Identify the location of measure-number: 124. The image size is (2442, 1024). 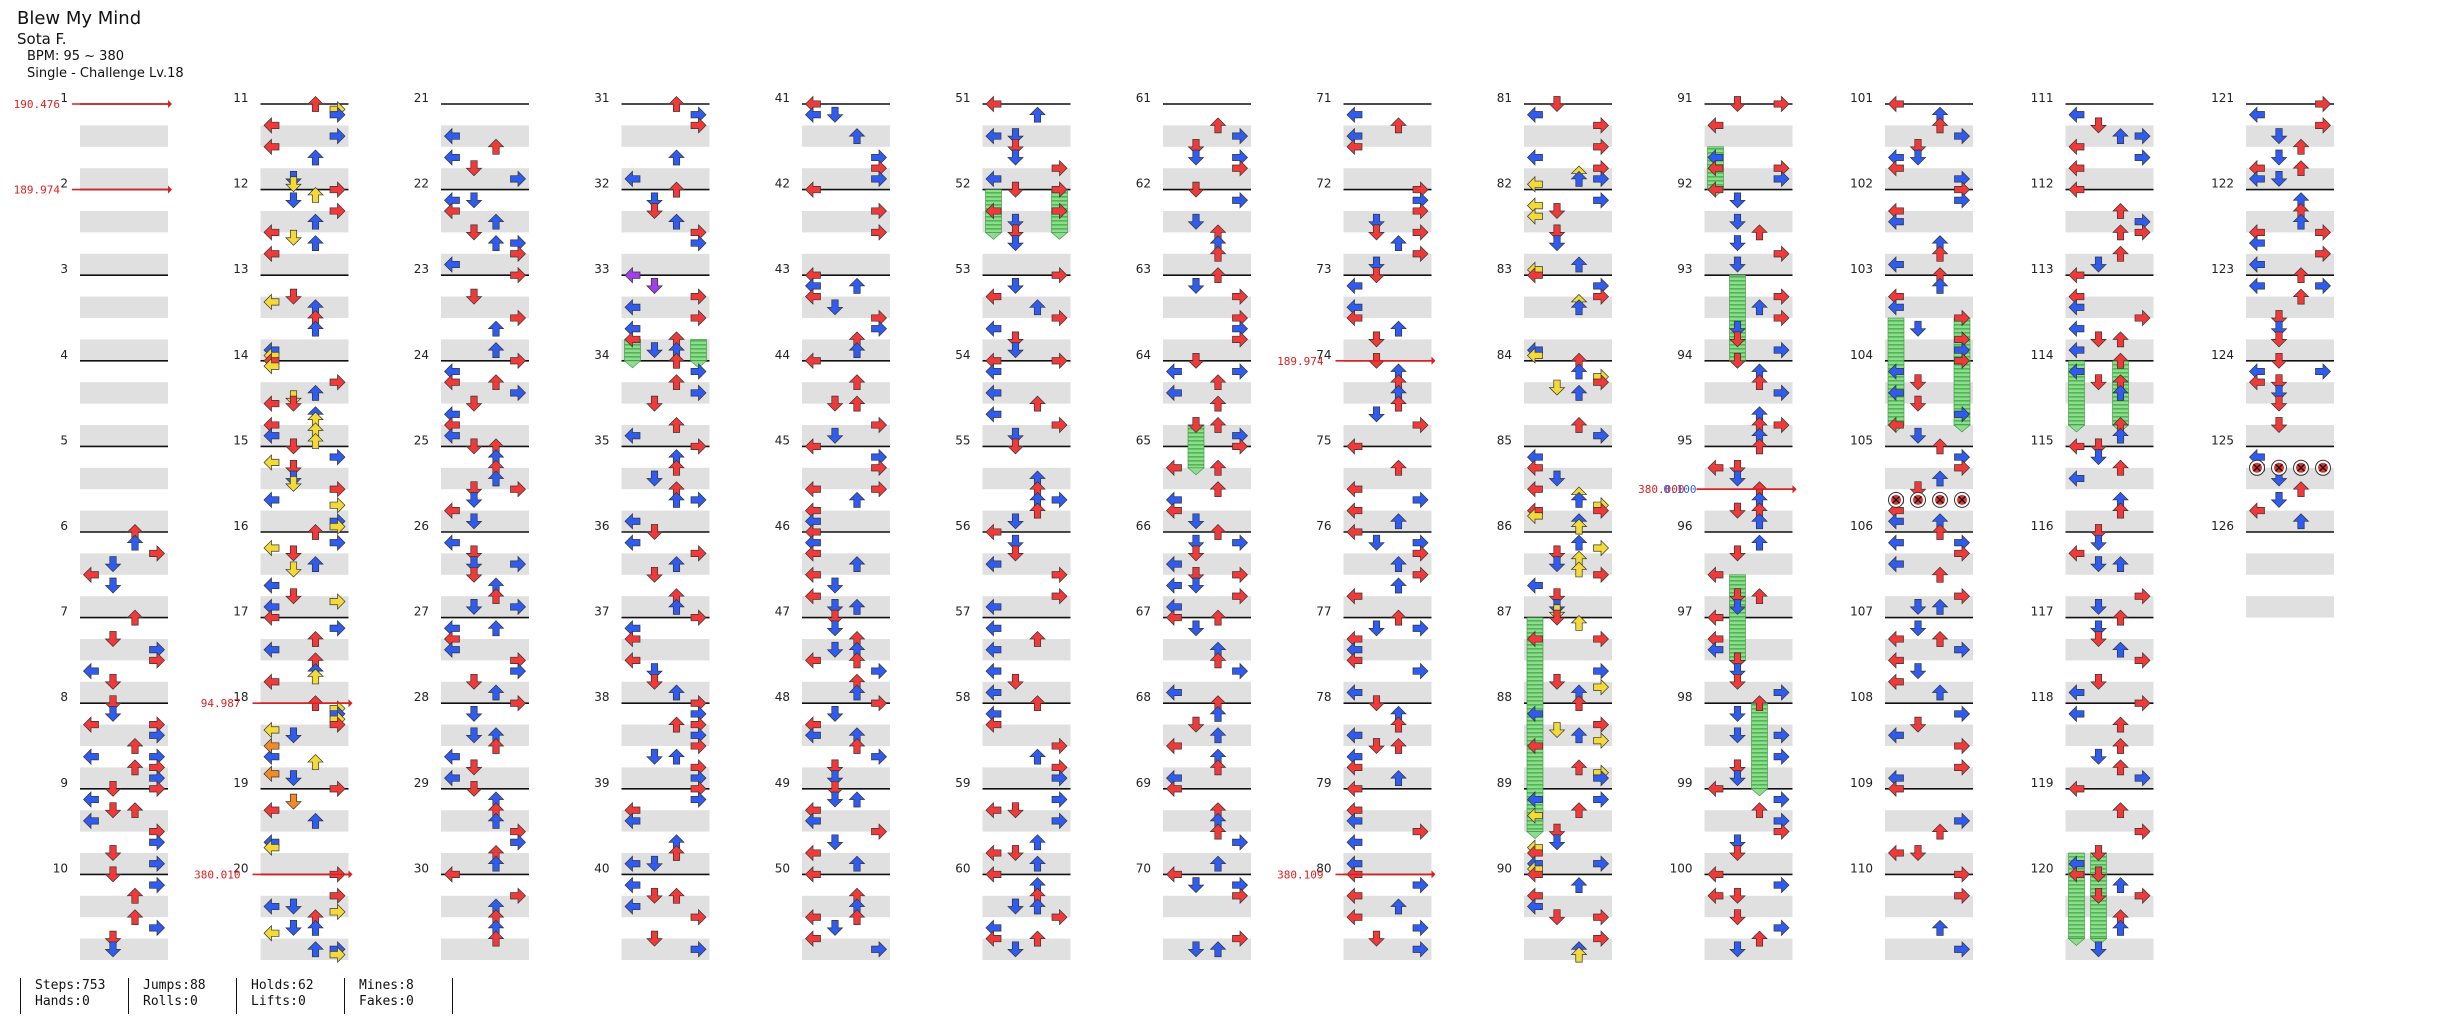
(2222, 355).